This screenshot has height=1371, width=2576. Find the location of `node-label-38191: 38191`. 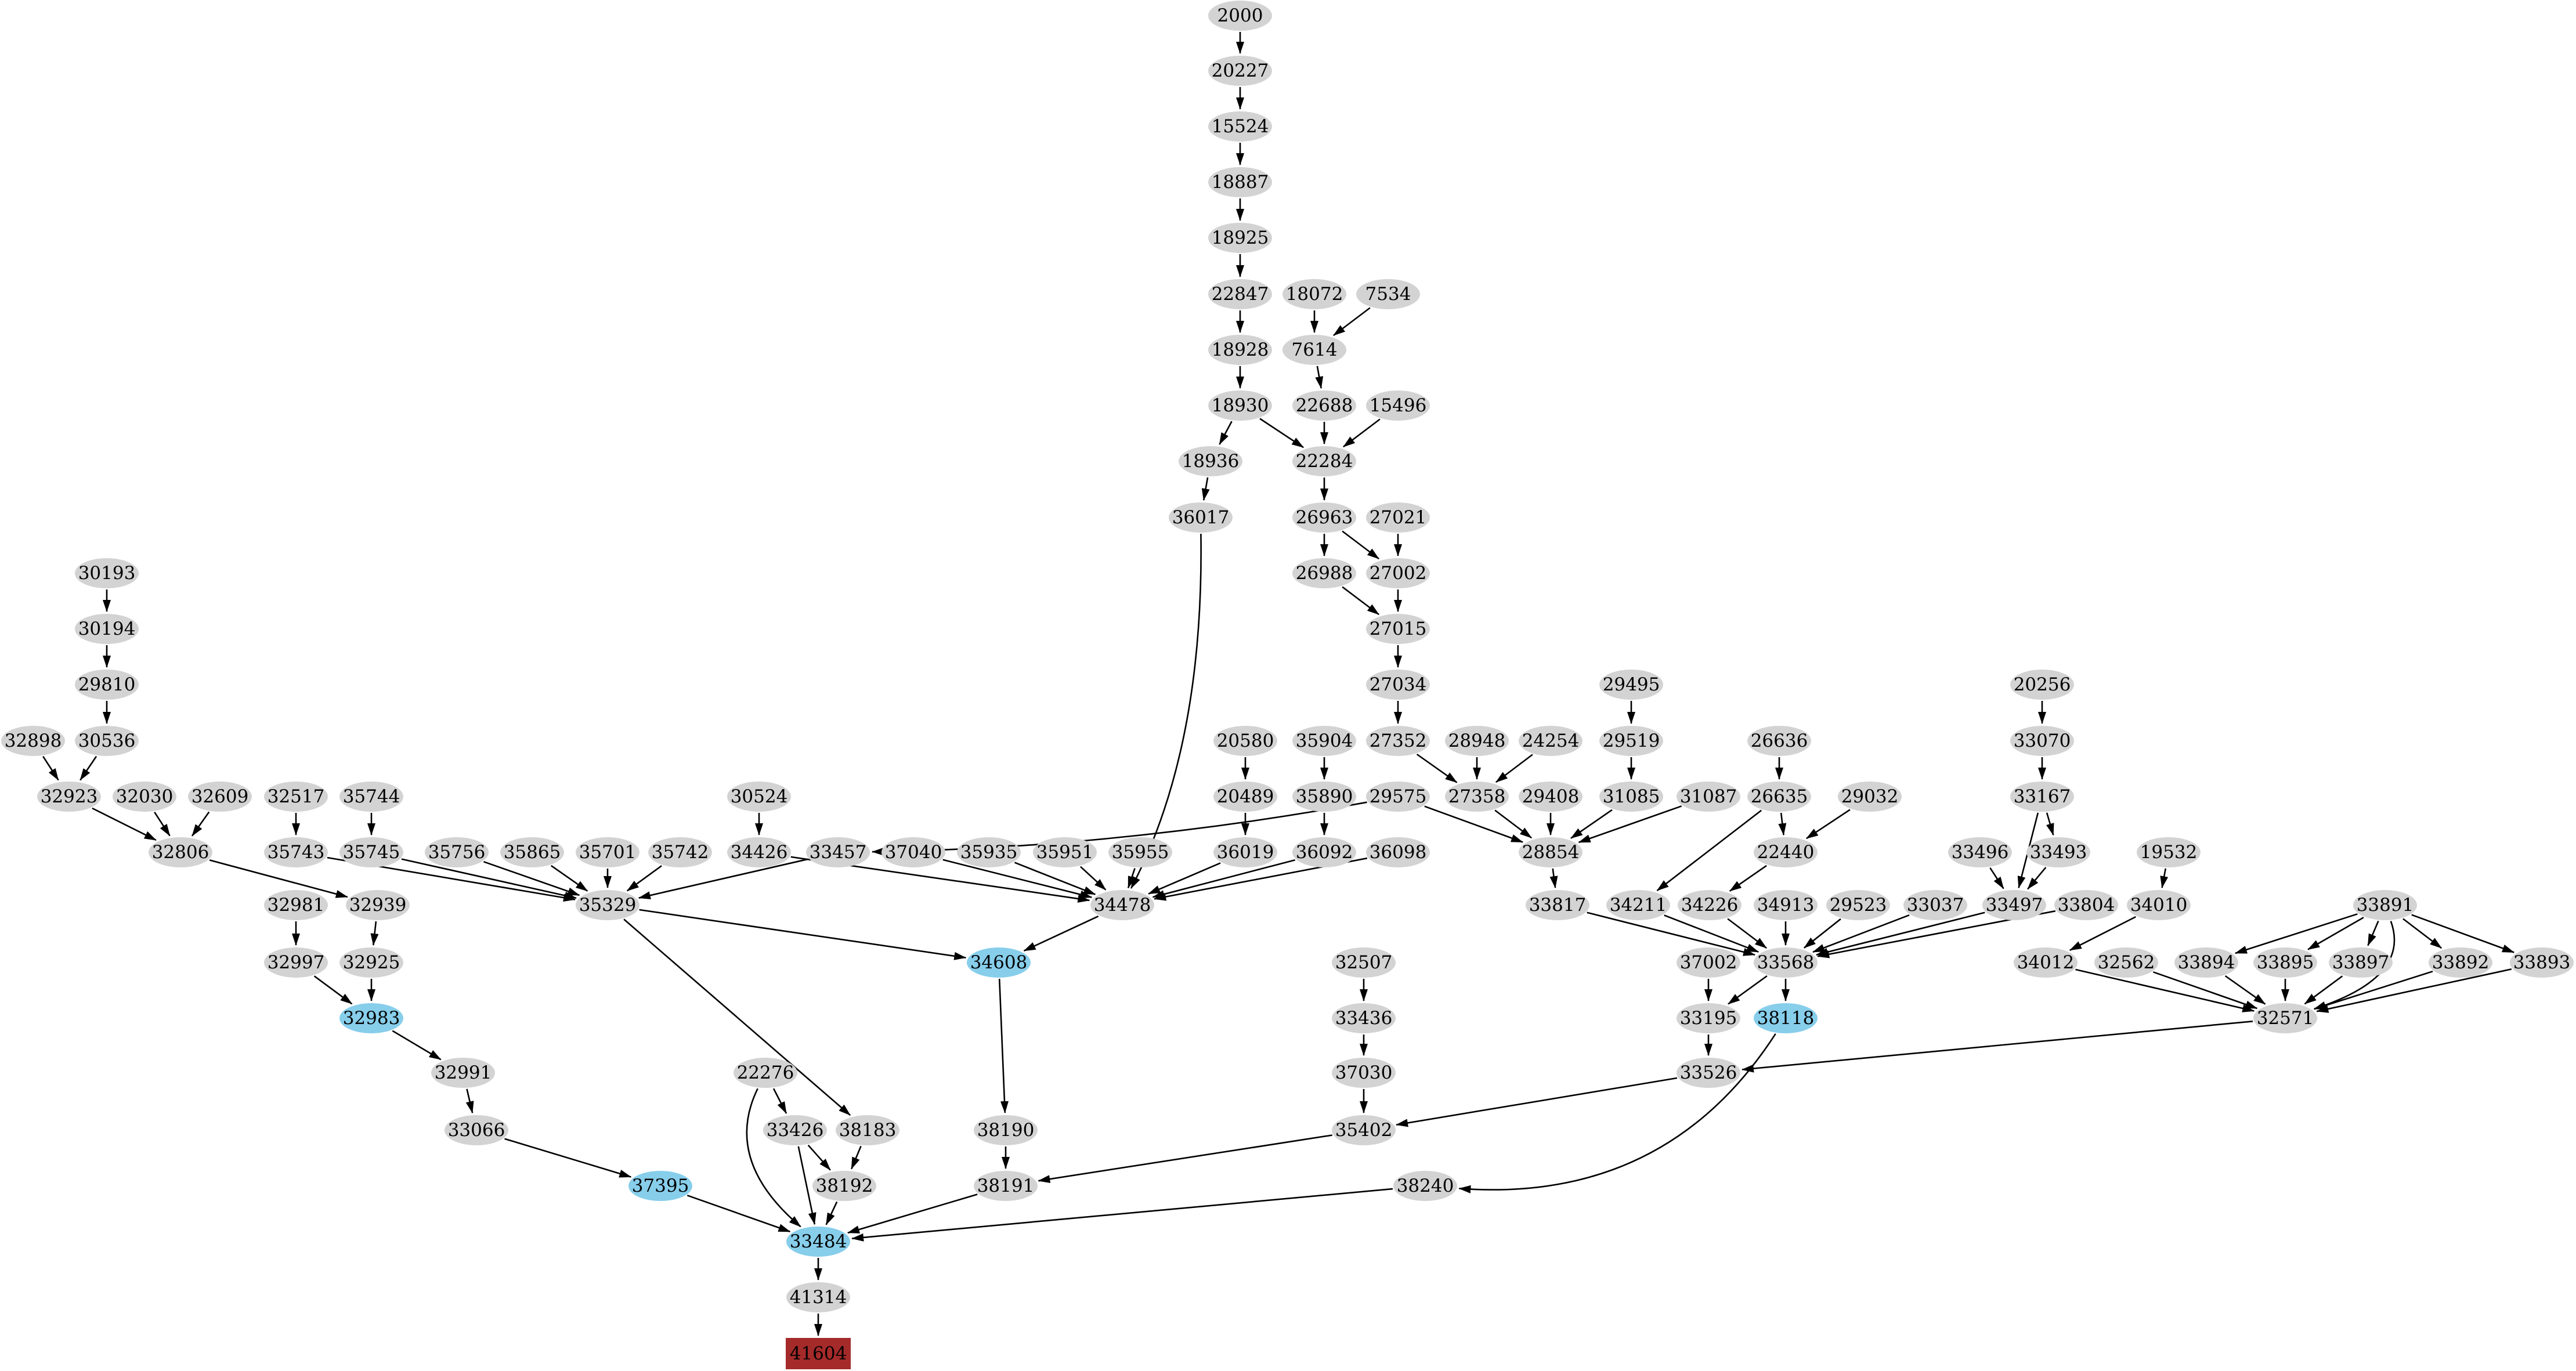

node-label-38191: 38191 is located at coordinates (1006, 1185).